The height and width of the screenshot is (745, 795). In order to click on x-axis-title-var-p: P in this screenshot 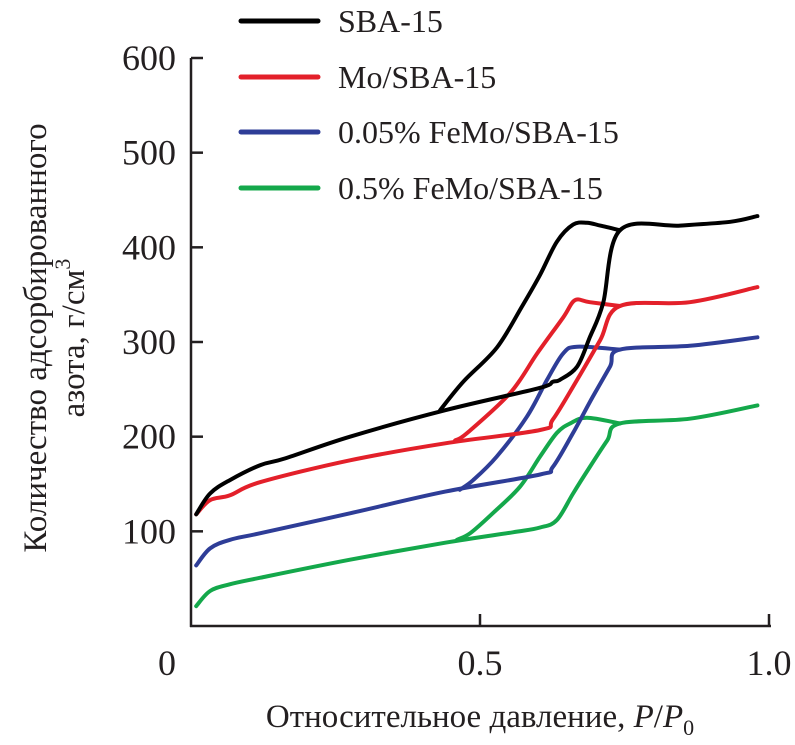, I will do `click(643, 717)`.